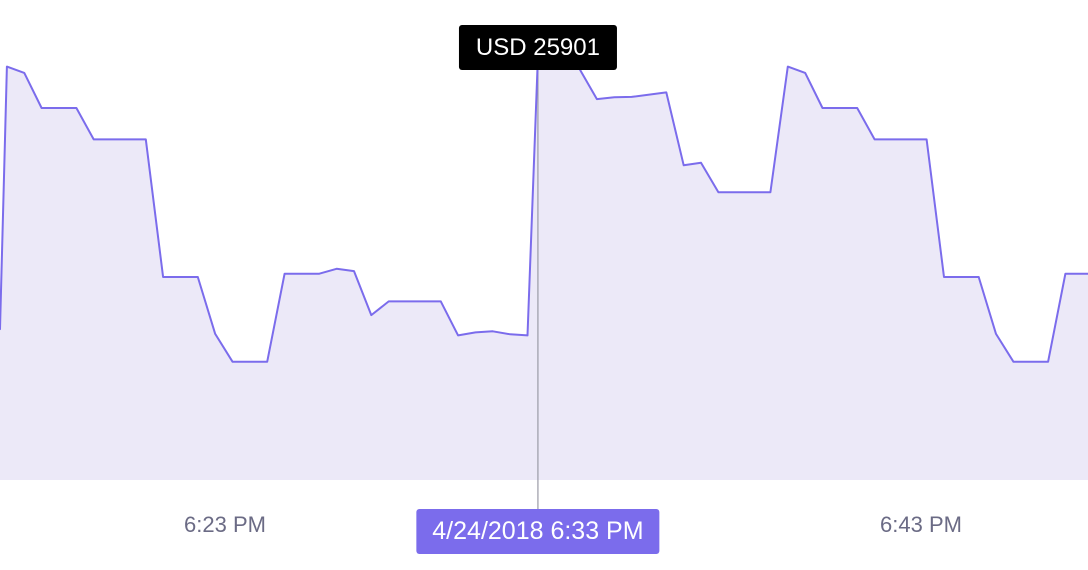 The width and height of the screenshot is (1088, 570). I want to click on crosshair-date-badge: 4/24/2018 6:33 PM, so click(538, 531).